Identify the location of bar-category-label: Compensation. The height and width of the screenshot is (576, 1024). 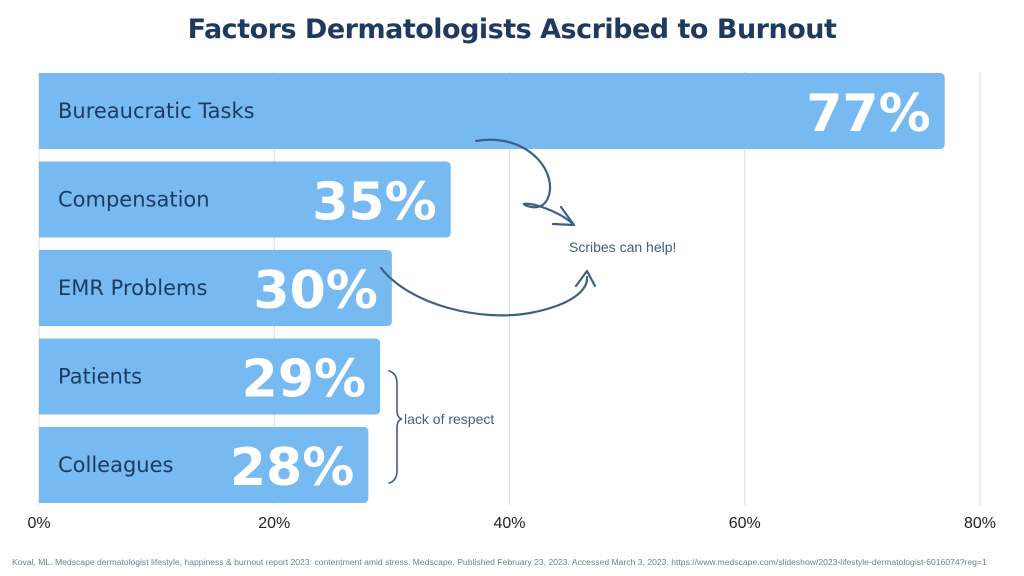
(134, 200).